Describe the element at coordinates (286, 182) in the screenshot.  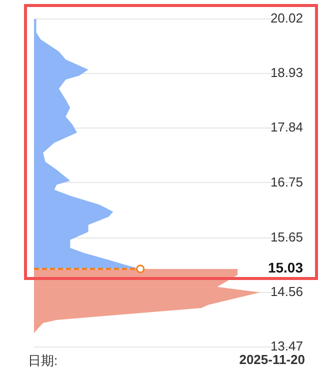
I see `y-tick-label: 16.75` at that location.